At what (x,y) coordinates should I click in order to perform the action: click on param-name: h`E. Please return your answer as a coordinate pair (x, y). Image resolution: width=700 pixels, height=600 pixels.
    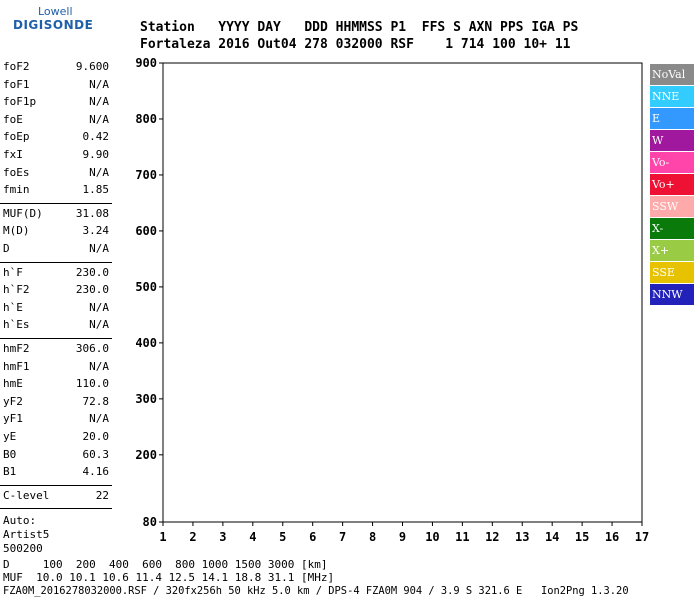
    Looking at the image, I should click on (13, 307).